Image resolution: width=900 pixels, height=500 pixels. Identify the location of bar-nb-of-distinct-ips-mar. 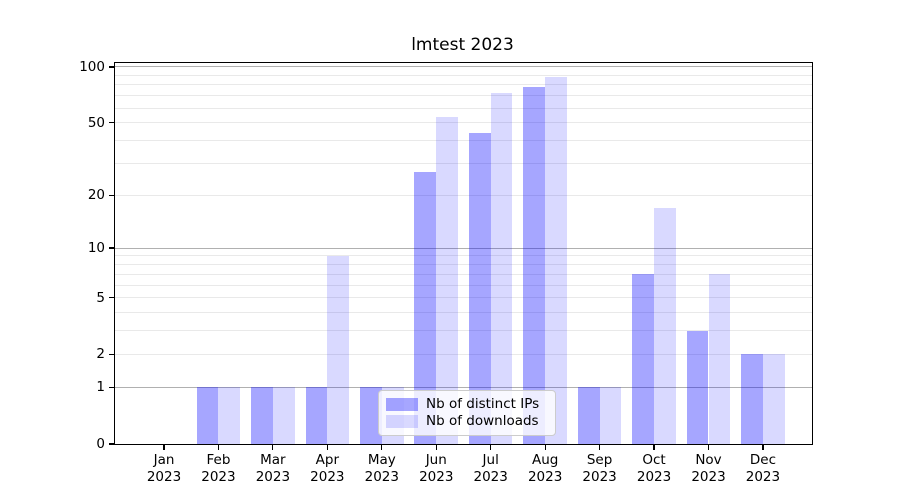
(262, 415).